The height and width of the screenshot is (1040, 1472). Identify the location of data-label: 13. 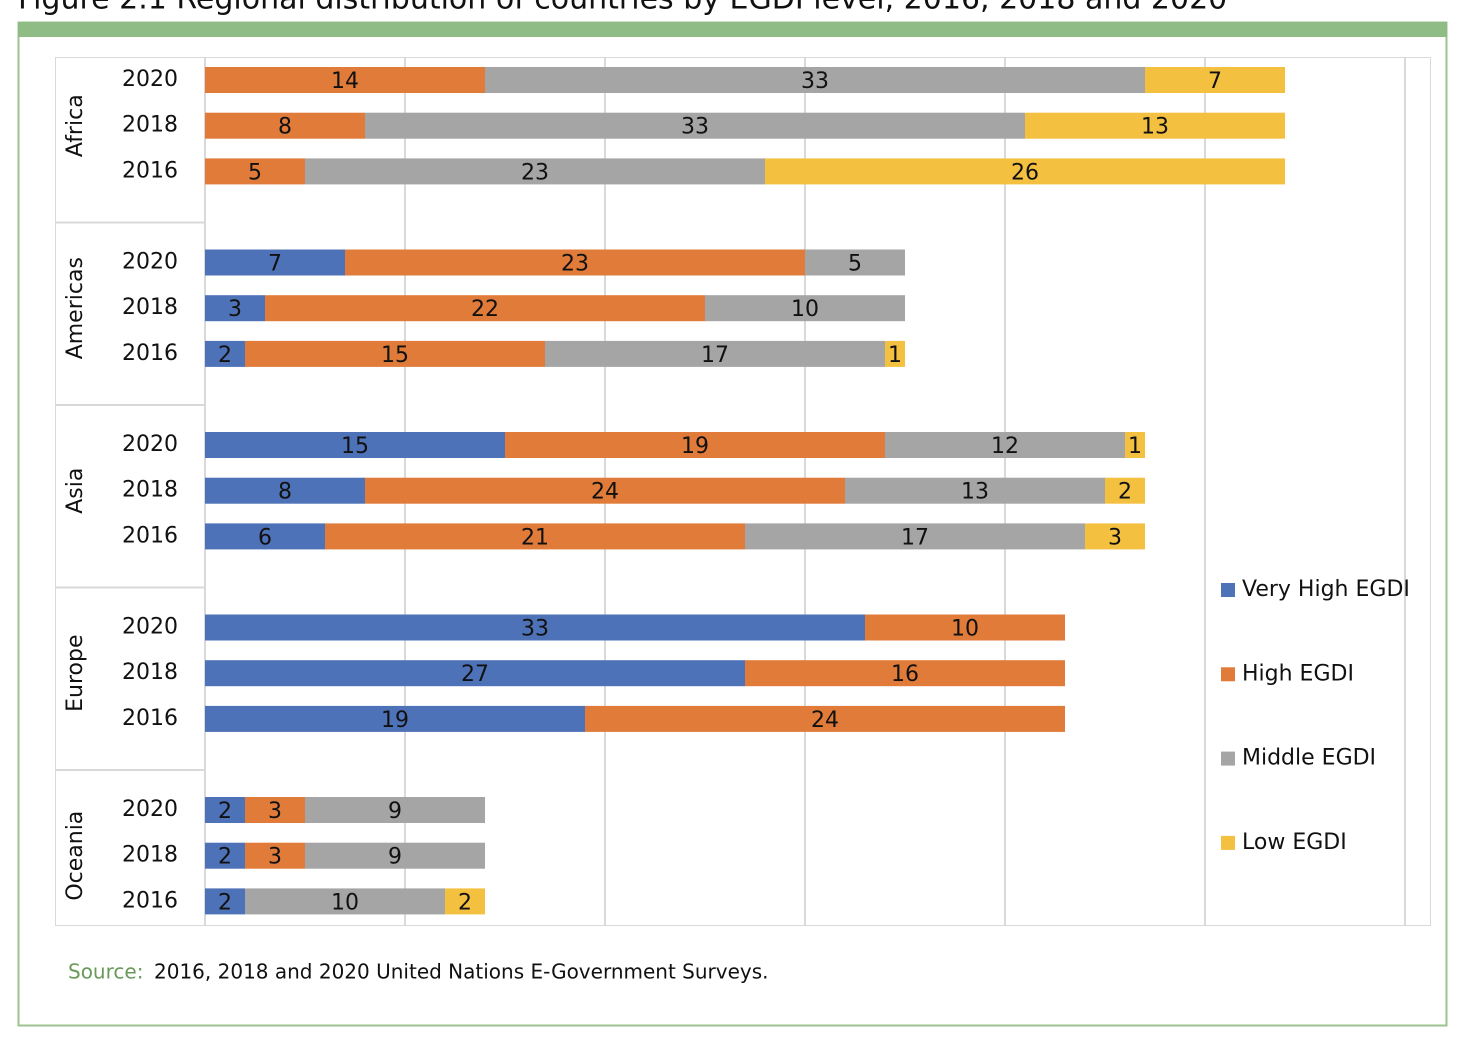
(1155, 127).